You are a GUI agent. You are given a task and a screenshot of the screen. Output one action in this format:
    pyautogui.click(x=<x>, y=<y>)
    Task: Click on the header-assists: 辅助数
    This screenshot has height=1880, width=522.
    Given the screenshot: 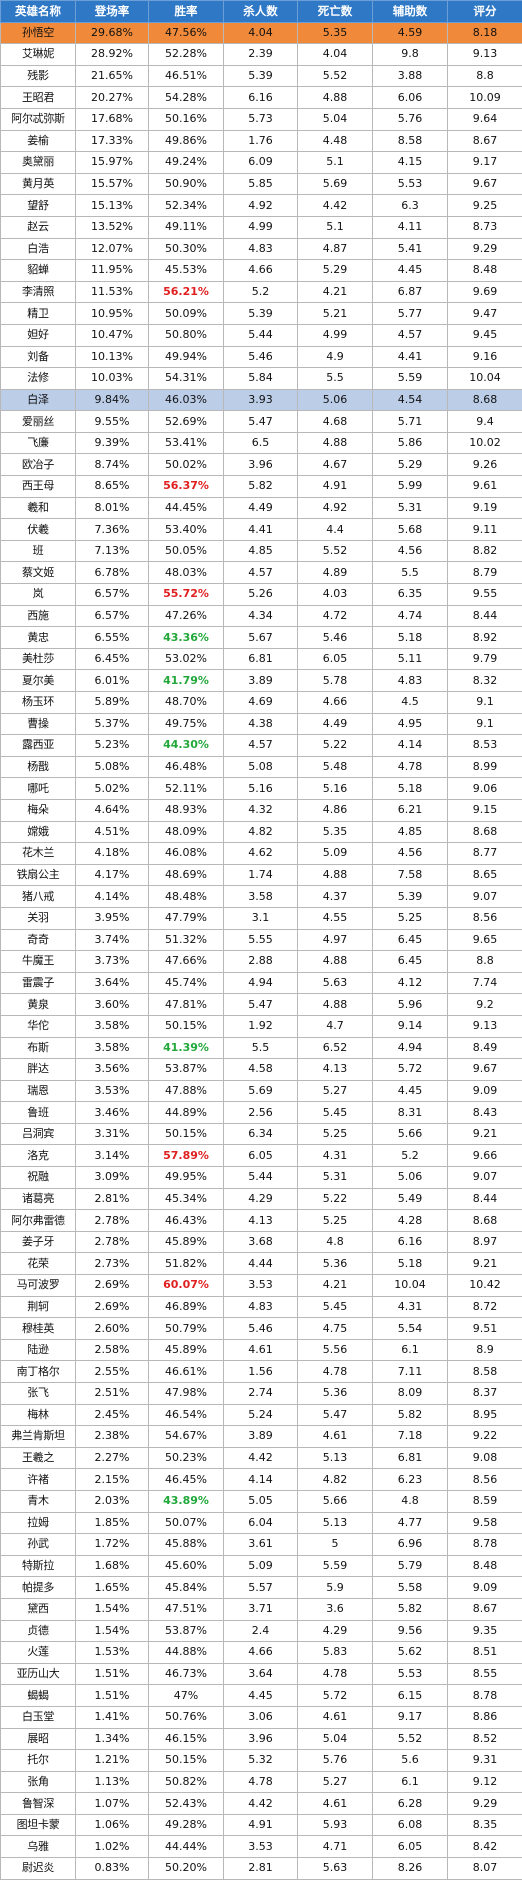 What is the action you would take?
    pyautogui.click(x=410, y=12)
    